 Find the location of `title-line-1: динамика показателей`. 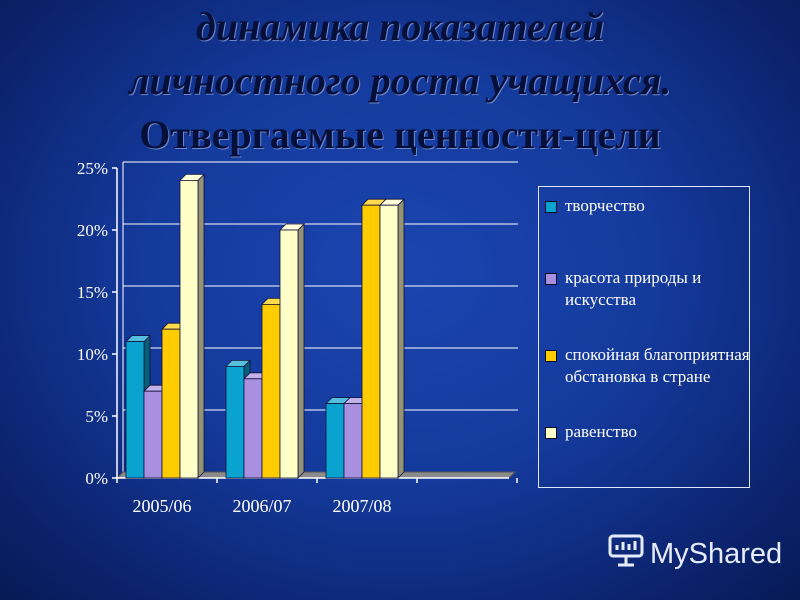

title-line-1: динамика показателей is located at coordinates (400, 26).